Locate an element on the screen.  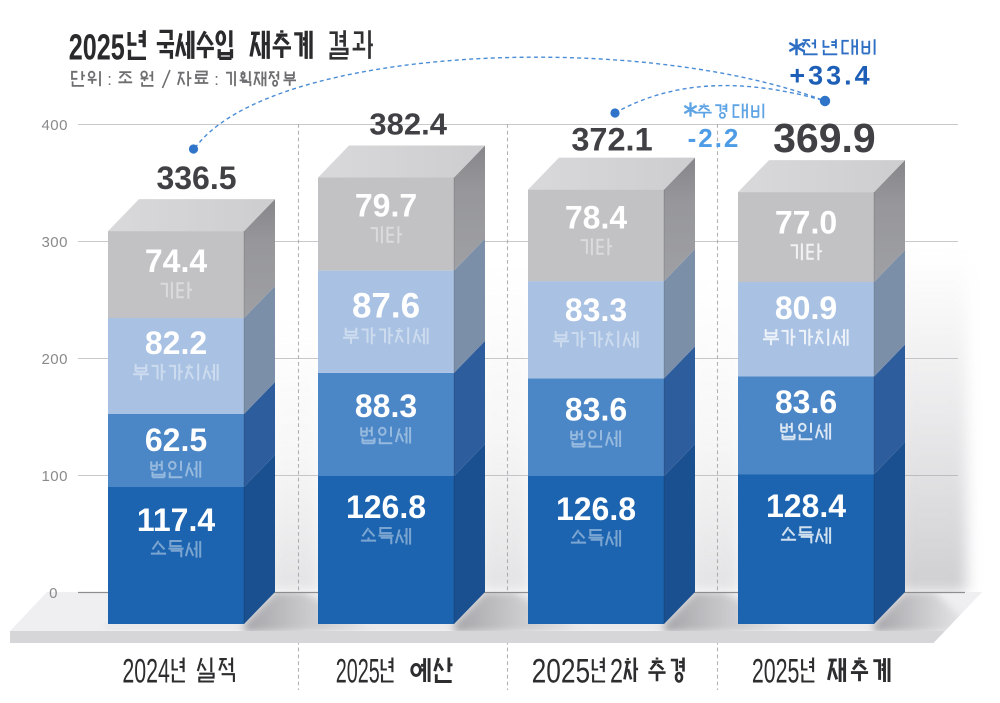
svg-text: 100 is located at coordinates (54, 476).